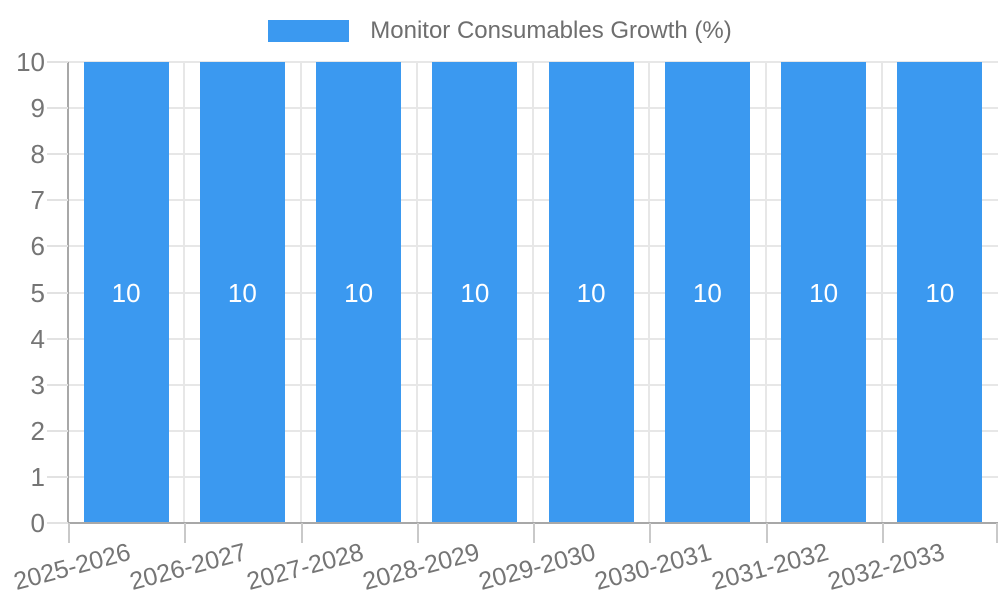  Describe the element at coordinates (37, 338) in the screenshot. I see `y-axis-tick-label: 4` at that location.